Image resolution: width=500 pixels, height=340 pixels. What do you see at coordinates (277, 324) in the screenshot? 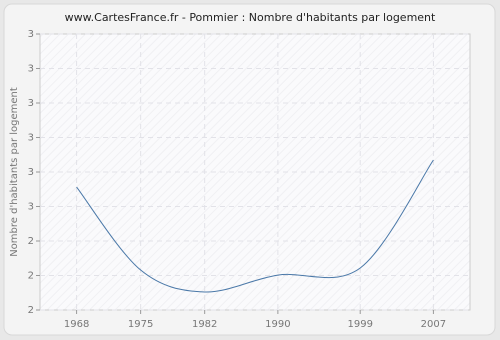
I see `x-tick-label: 1990` at bounding box center [277, 324].